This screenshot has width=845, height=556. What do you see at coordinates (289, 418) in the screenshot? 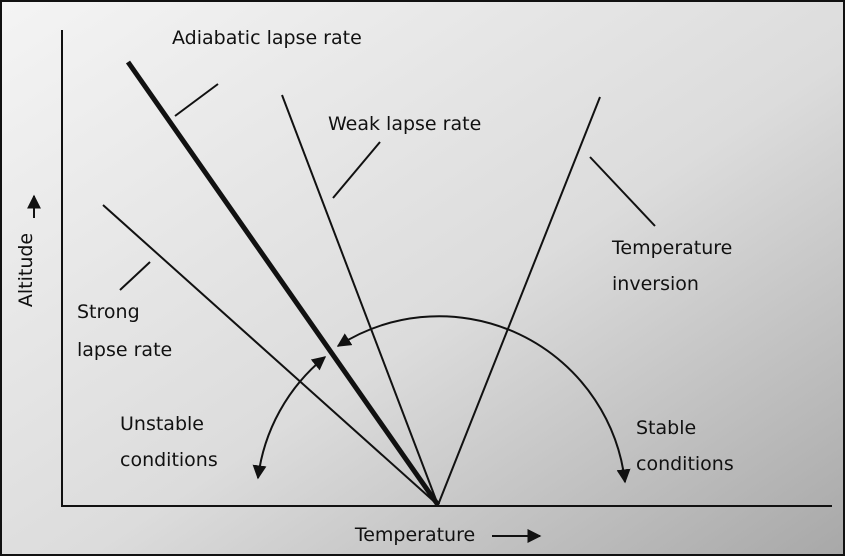
I see `unstable-arc` at bounding box center [289, 418].